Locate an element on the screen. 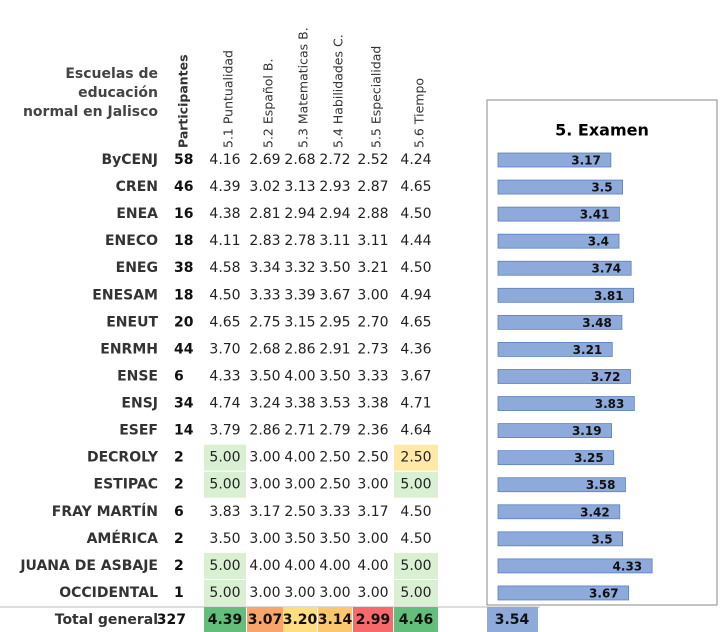  score: 2.93 is located at coordinates (334, 187).